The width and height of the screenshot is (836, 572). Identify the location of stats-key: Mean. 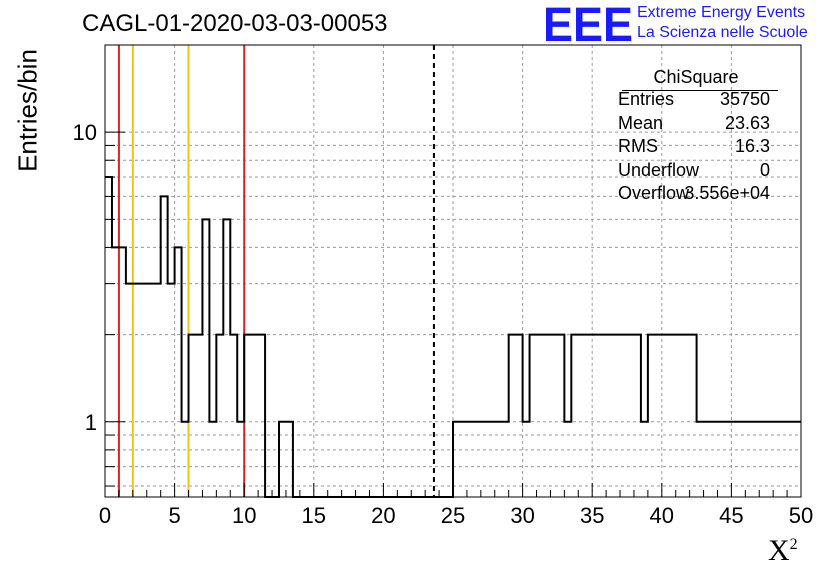
(641, 122).